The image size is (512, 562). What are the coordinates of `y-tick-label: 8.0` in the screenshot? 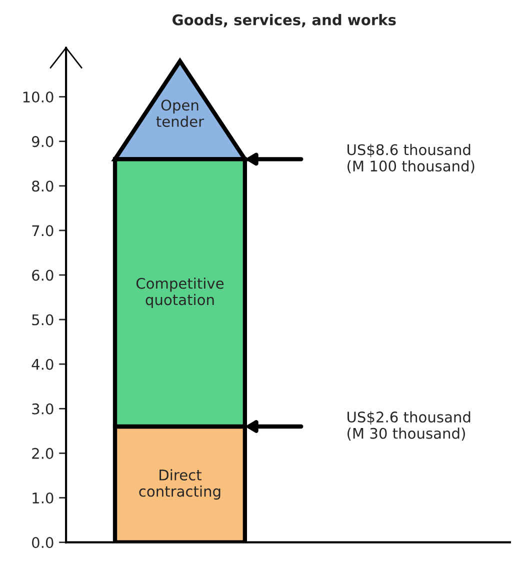 It's located at (43, 186).